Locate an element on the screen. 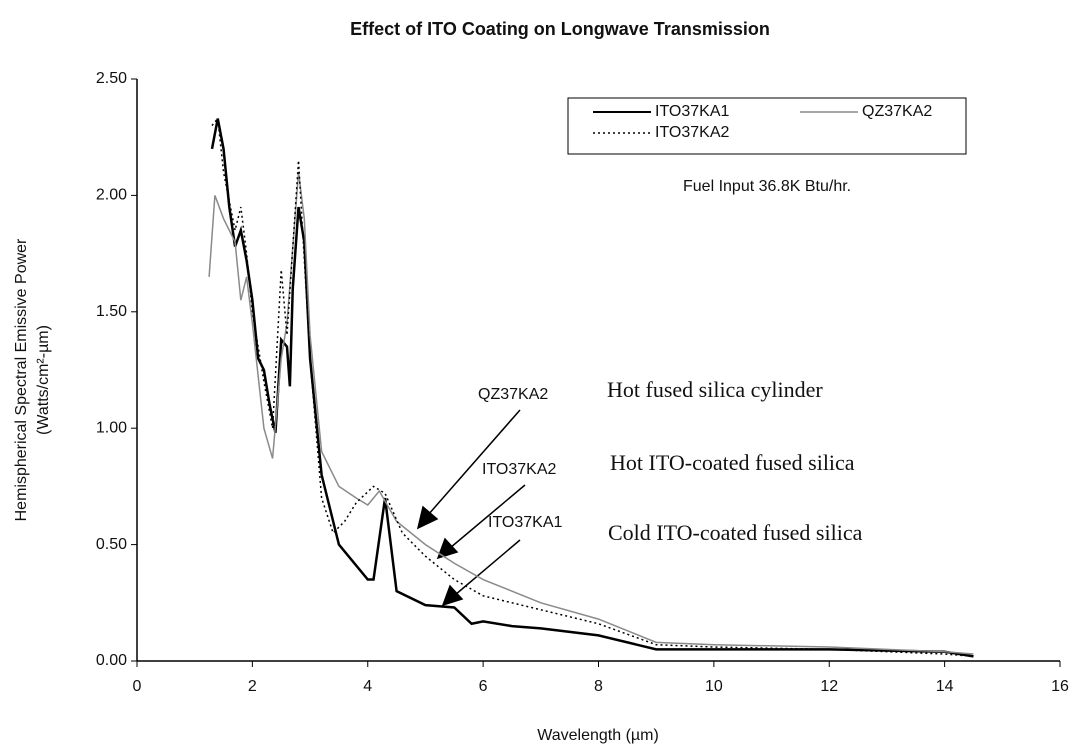 This screenshot has height=749, width=1075. arrows is located at coordinates (471, 508).